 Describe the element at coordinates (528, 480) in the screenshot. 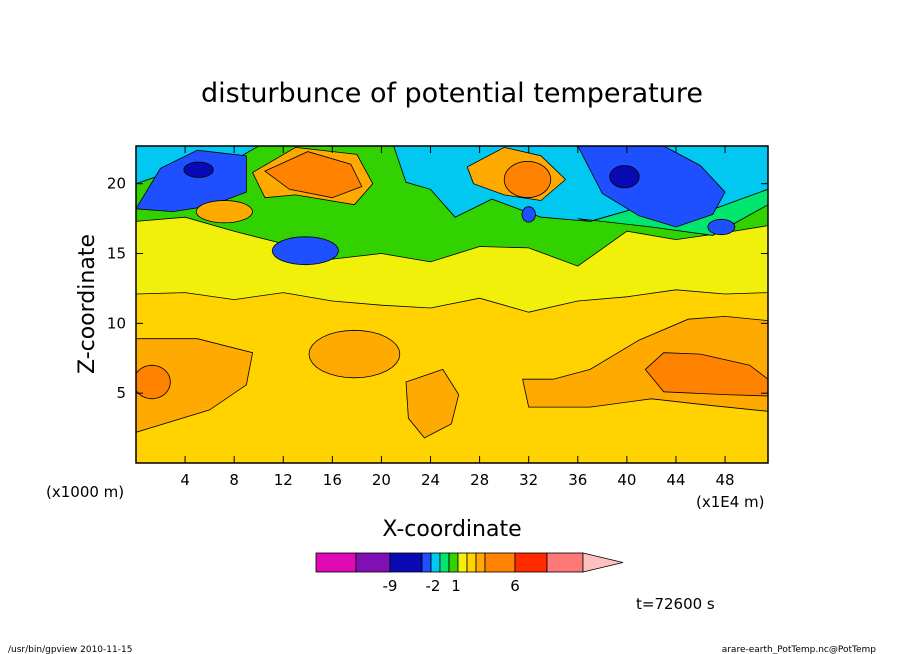

I see `x-tick-label: 32` at that location.